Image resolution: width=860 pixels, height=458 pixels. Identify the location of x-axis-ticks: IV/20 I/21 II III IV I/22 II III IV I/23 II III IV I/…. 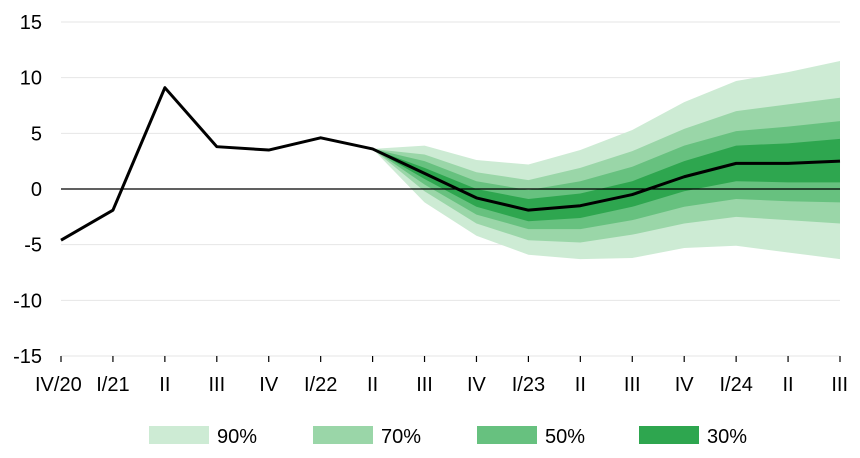
(441, 376).